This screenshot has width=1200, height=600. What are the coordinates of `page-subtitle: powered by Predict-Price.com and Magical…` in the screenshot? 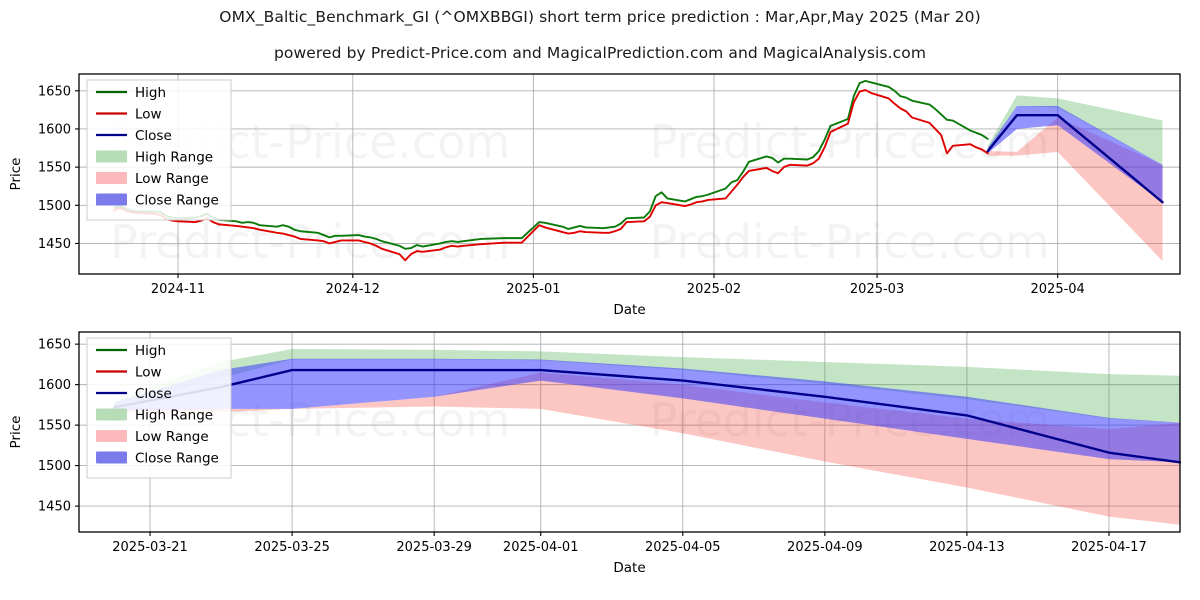 It's located at (600, 53).